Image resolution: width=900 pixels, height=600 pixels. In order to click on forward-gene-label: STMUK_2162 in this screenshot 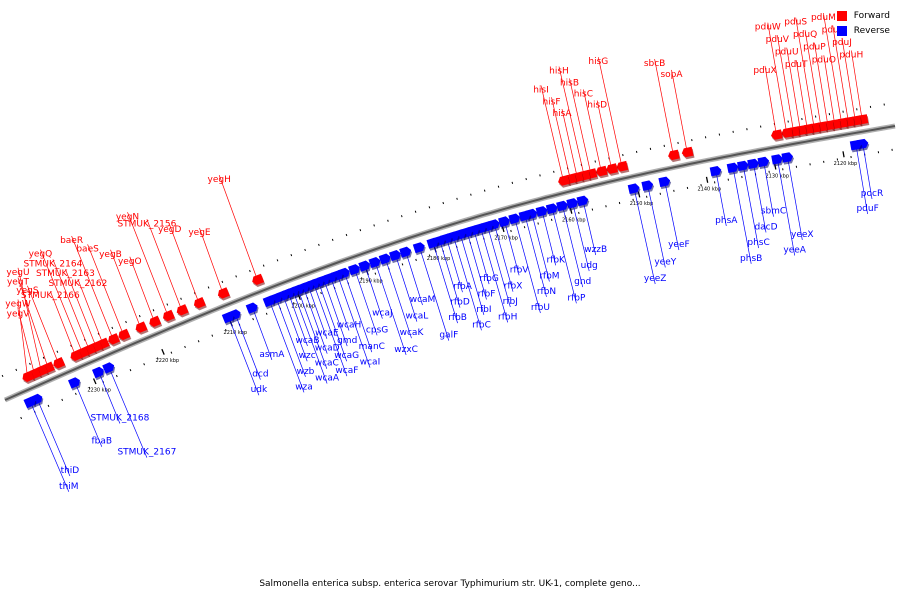, I will do `click(77, 284)`.